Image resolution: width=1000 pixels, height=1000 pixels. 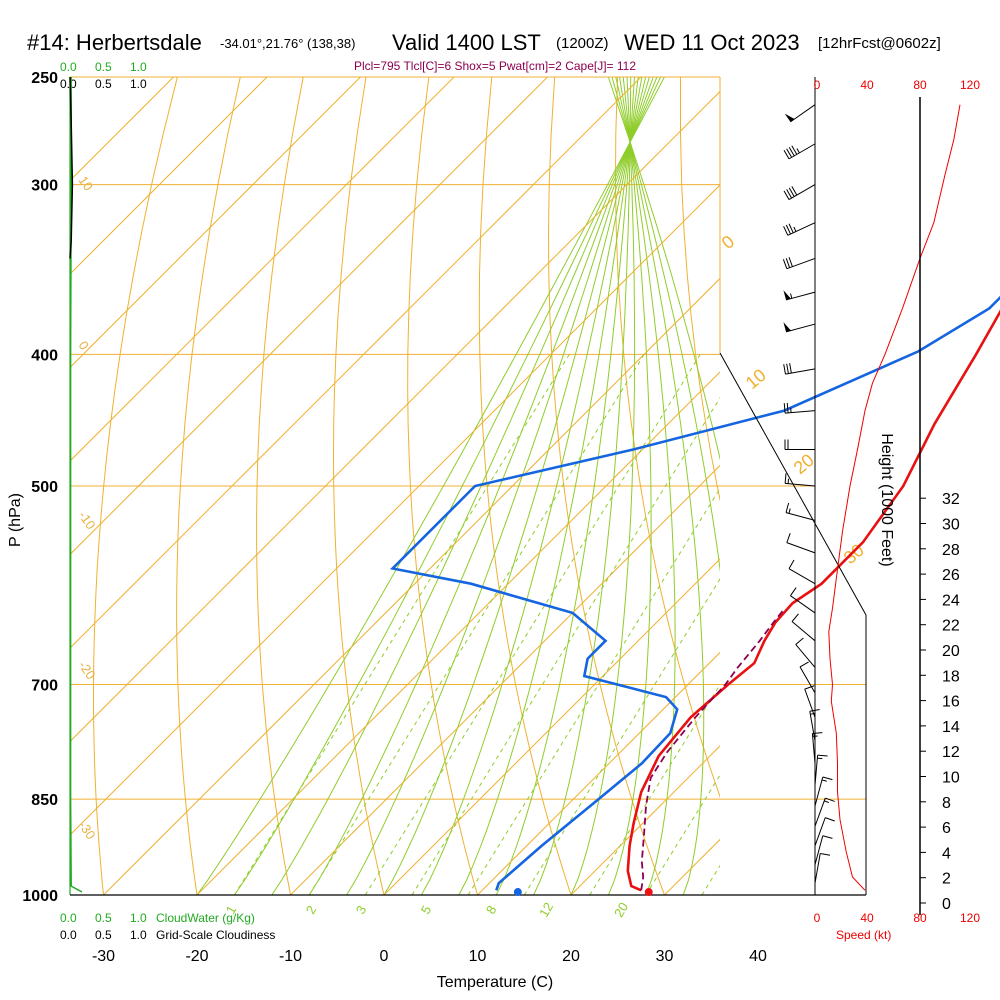 What do you see at coordinates (758, 956) in the screenshot?
I see `temperature-tick-40: 40` at bounding box center [758, 956].